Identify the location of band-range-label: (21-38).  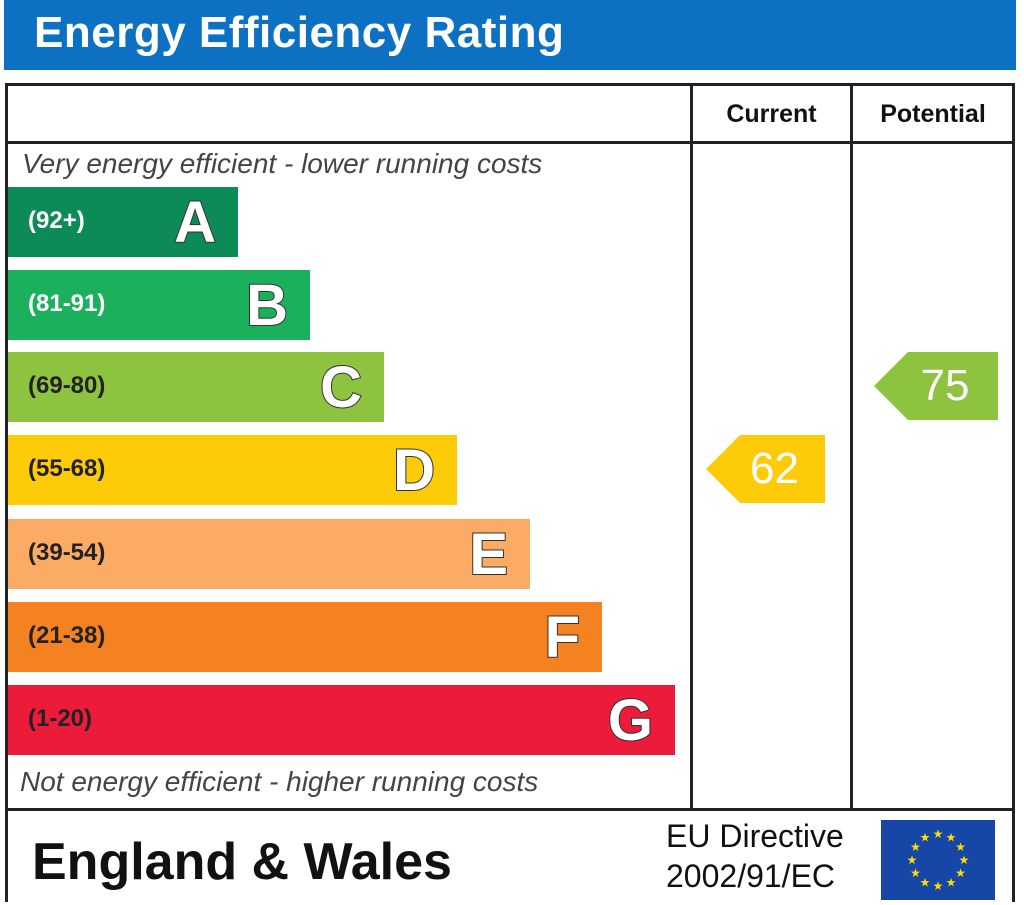
(67, 635).